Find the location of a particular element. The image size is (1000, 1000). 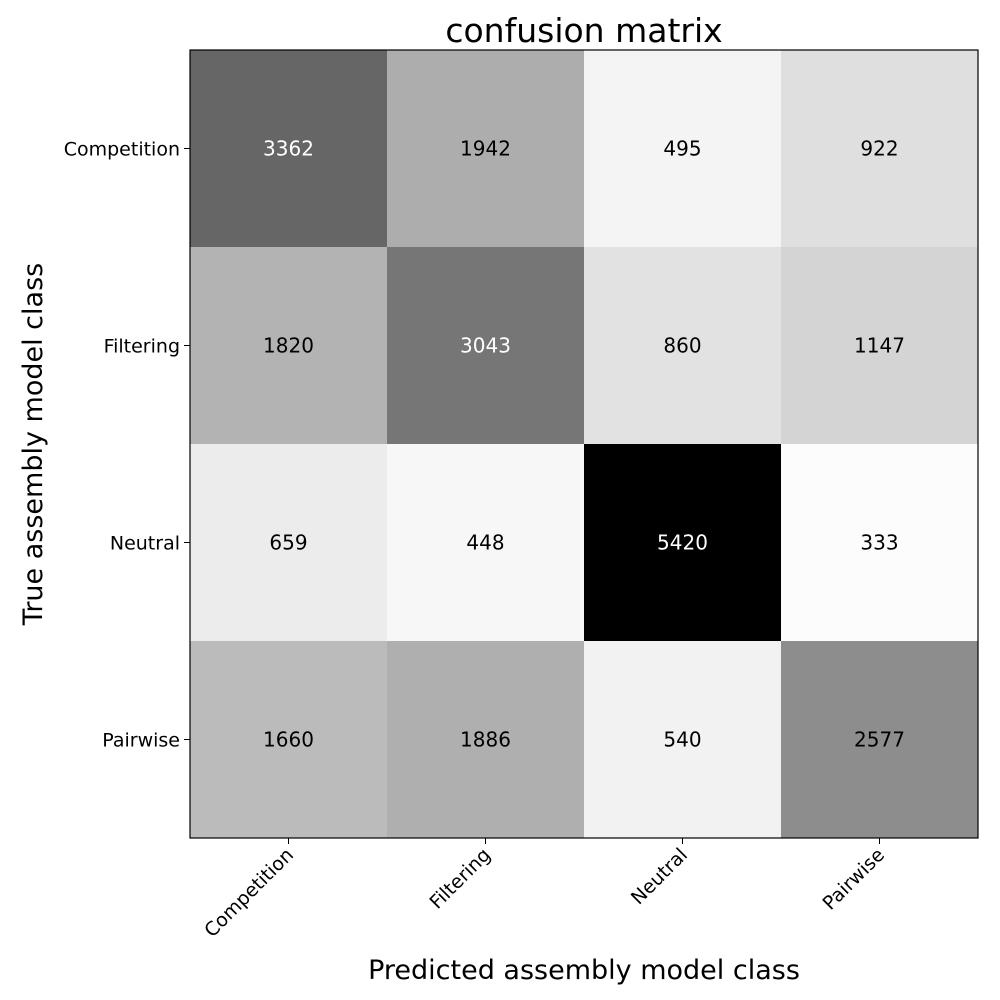

x-axis-ticks: Competition Filtering Neutral Pairwise is located at coordinates (544, 890).